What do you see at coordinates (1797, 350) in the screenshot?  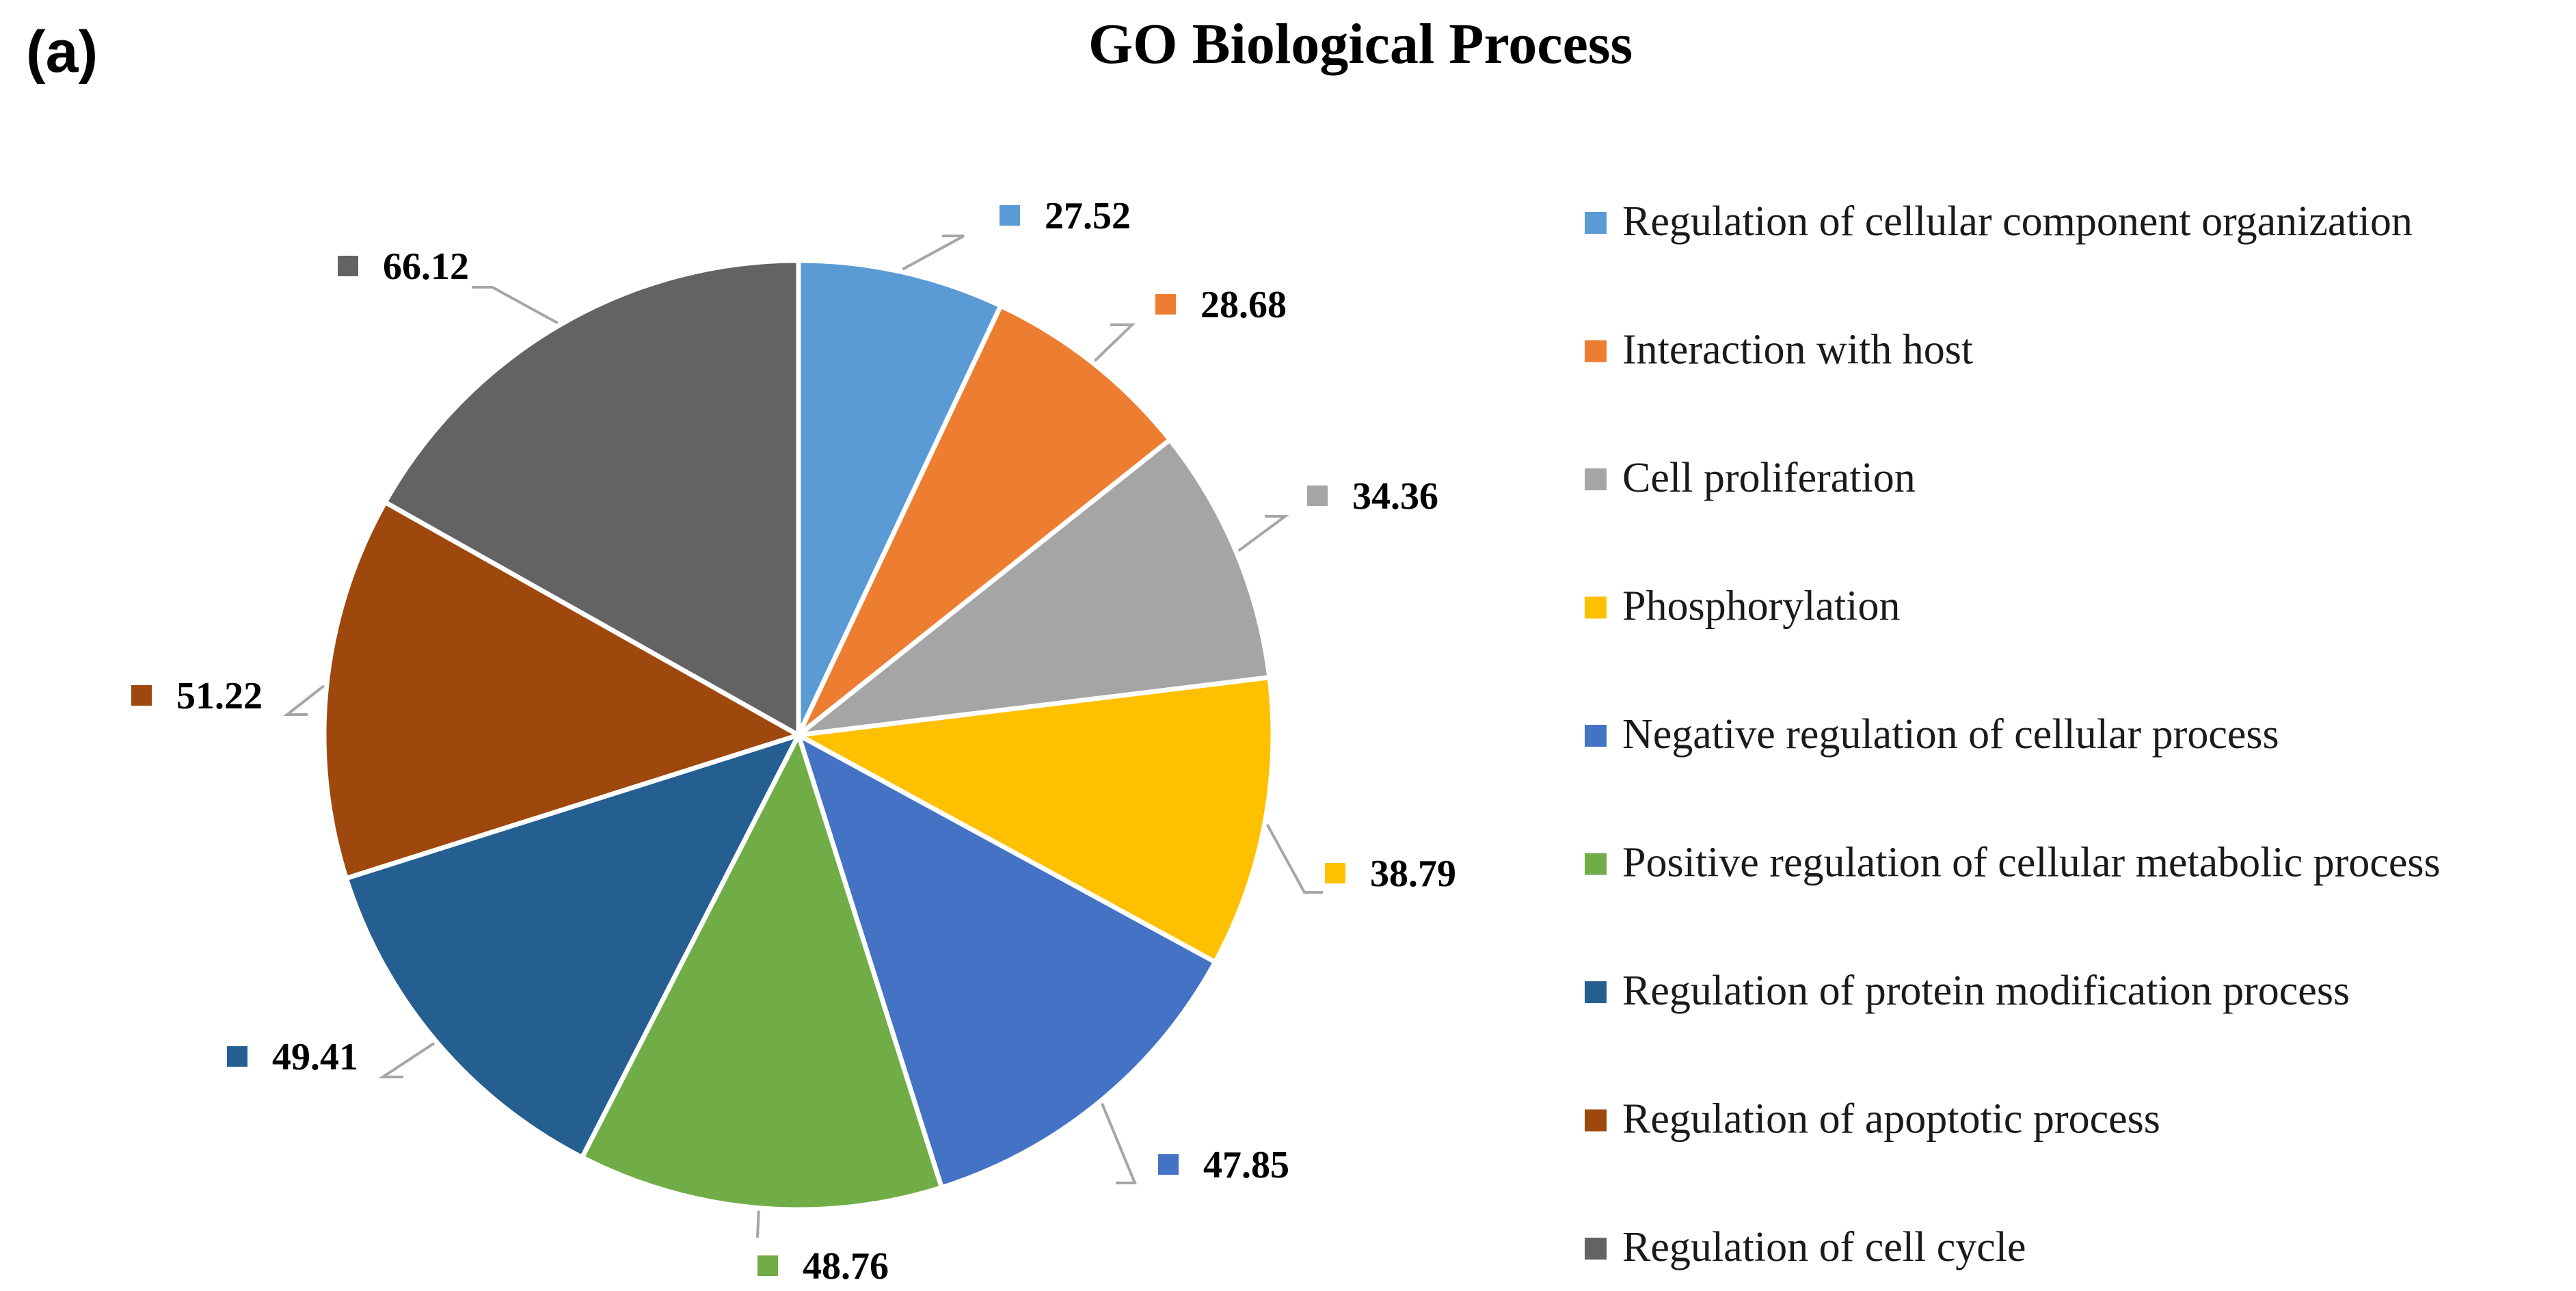 I see `legend-label-interaction-with-host: Interaction with host` at bounding box center [1797, 350].